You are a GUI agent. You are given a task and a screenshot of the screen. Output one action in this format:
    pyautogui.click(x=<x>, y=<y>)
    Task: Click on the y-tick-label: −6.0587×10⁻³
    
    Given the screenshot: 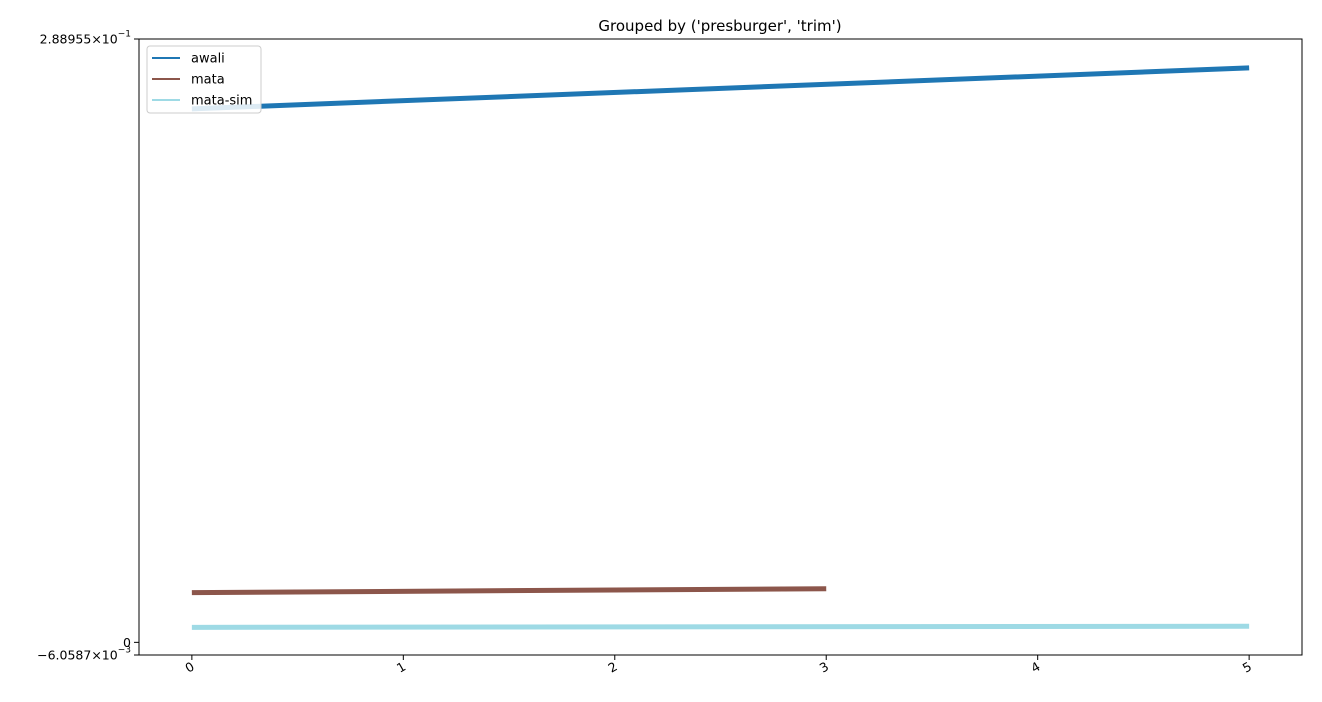 What is the action you would take?
    pyautogui.click(x=84, y=654)
    